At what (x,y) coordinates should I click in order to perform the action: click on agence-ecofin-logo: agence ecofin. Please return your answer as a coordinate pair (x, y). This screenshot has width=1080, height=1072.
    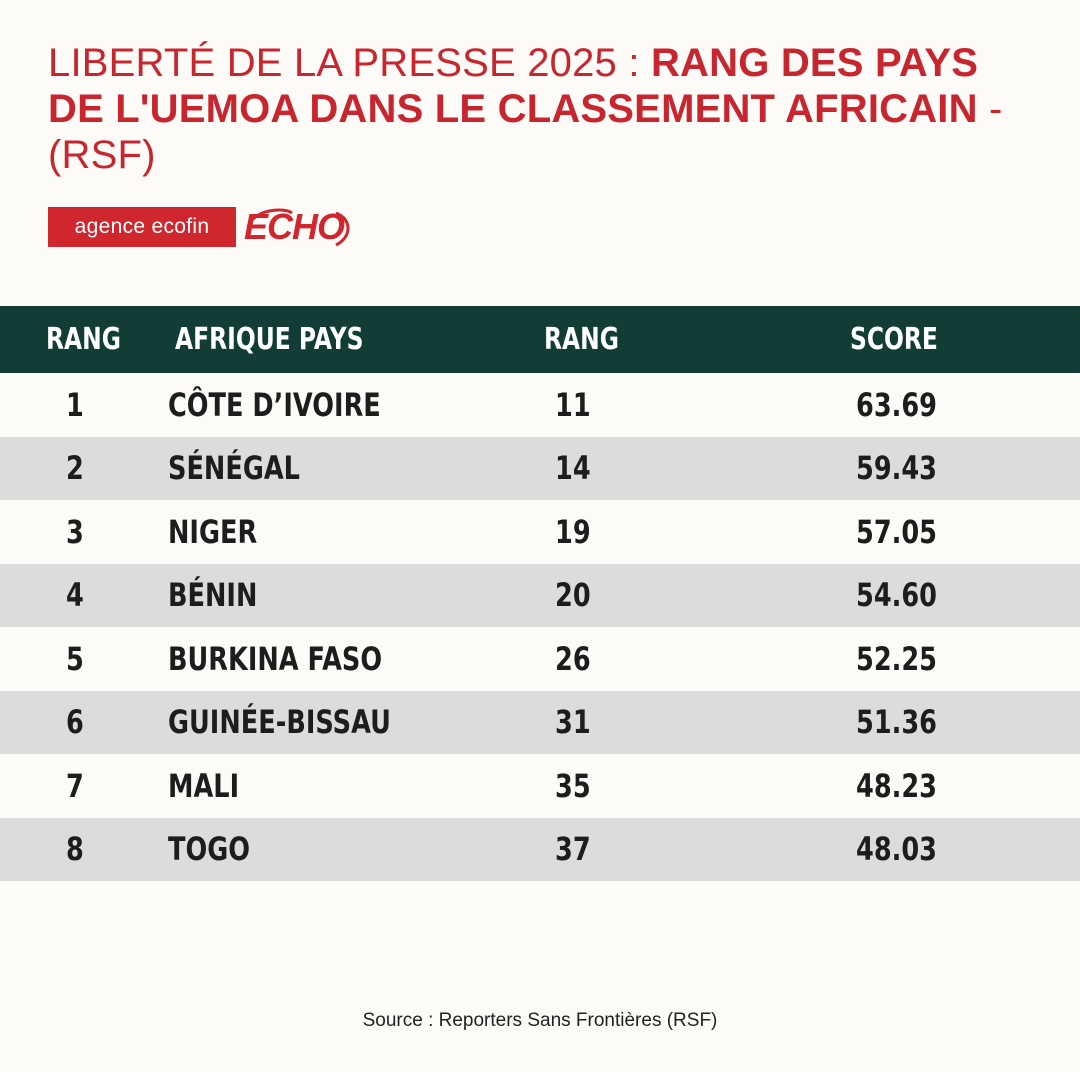
    Looking at the image, I should click on (142, 227).